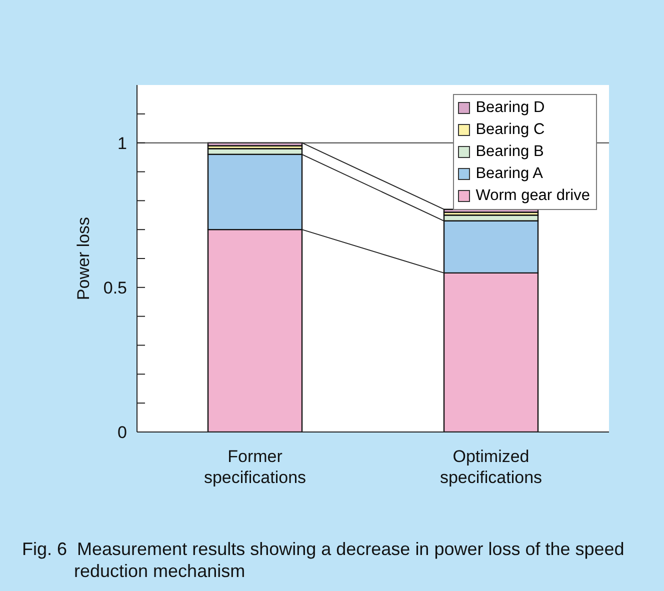 This screenshot has width=664, height=591. Describe the element at coordinates (491, 467) in the screenshot. I see `x-tick-label: Optimized specifications` at that location.